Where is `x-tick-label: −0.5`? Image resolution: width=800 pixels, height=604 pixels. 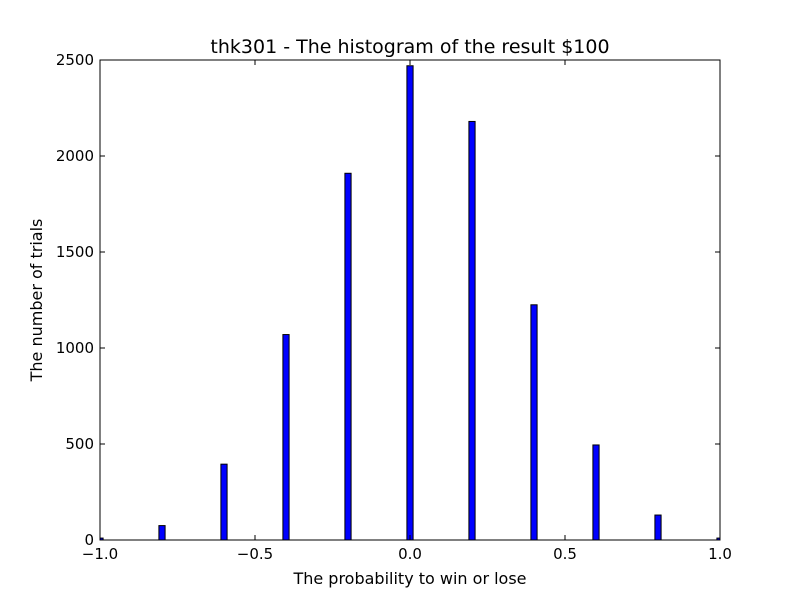 x-tick-label: −0.5 is located at coordinates (255, 554).